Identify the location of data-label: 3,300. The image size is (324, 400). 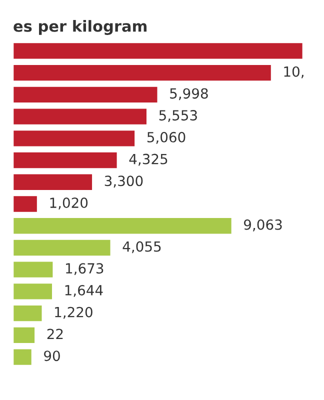
(123, 182).